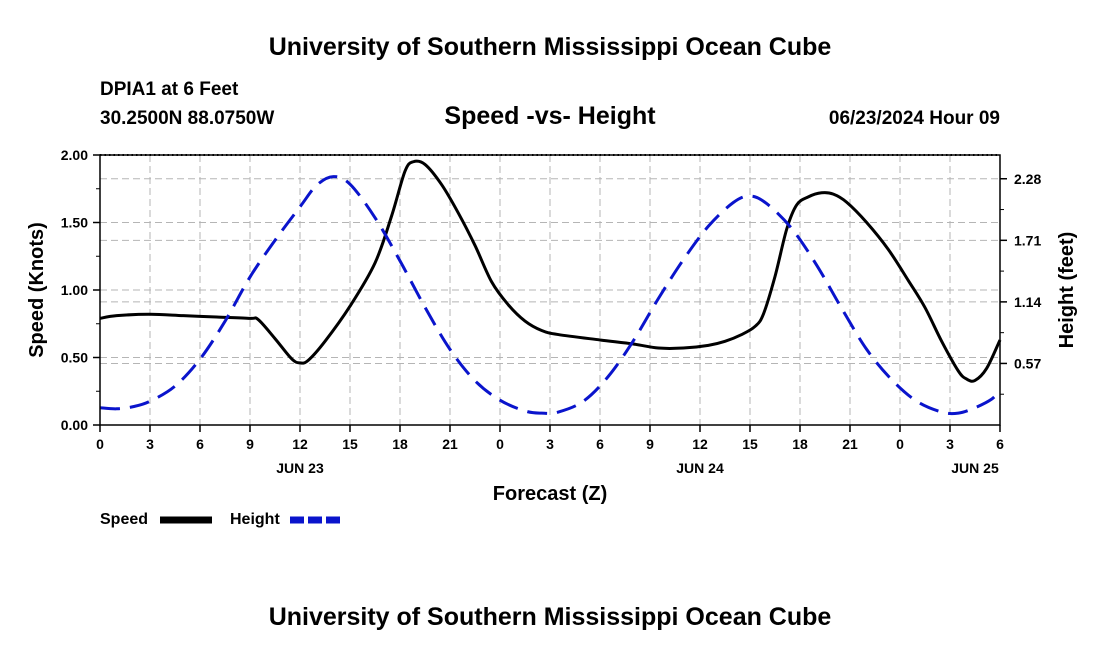 The width and height of the screenshot is (1100, 650). I want to click on y-tick-label: 1.00, so click(74, 290).